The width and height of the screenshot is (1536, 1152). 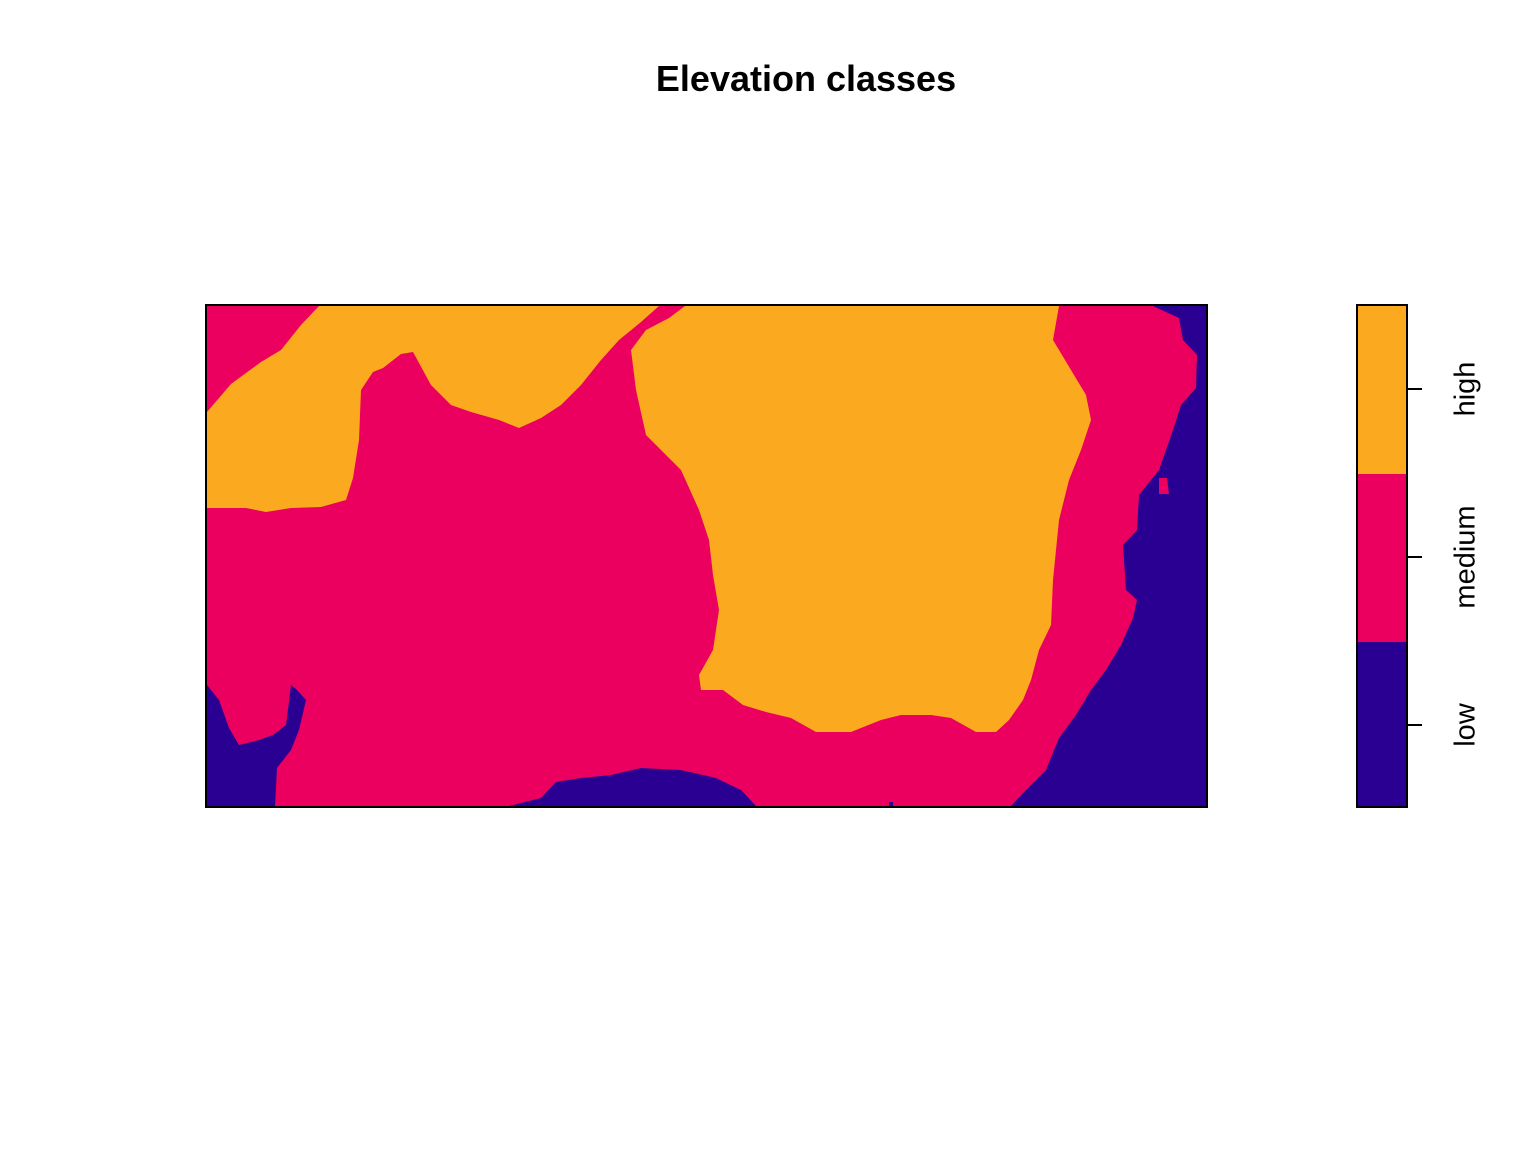 I want to click on legend-tick-medium, so click(x=1415, y=557).